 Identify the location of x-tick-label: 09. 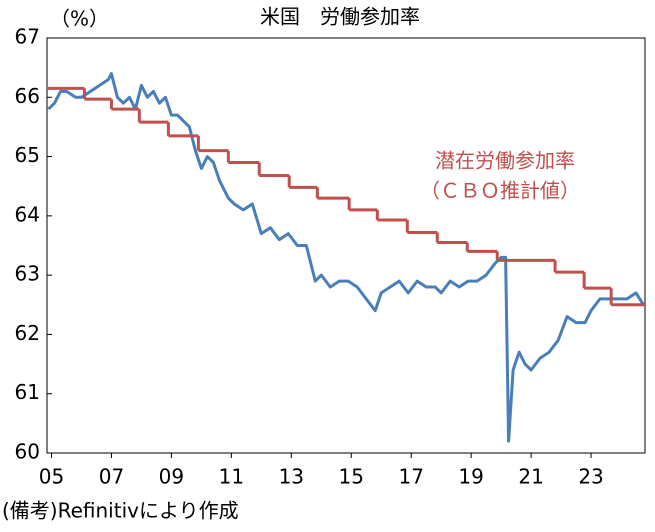
(171, 477).